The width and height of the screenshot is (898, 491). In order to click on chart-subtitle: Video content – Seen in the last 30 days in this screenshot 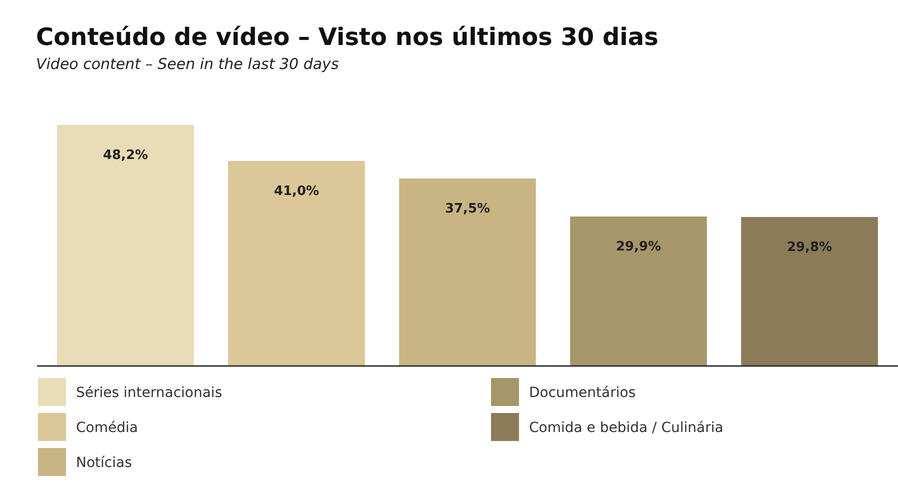, I will do `click(187, 64)`.